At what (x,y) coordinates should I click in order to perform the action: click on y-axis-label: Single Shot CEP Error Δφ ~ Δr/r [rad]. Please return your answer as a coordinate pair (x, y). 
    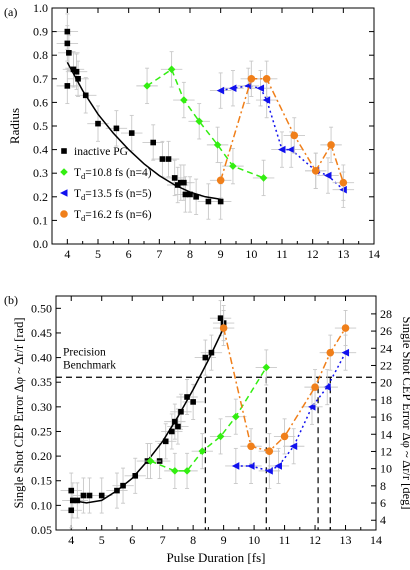
    Looking at the image, I should click on (19, 412).